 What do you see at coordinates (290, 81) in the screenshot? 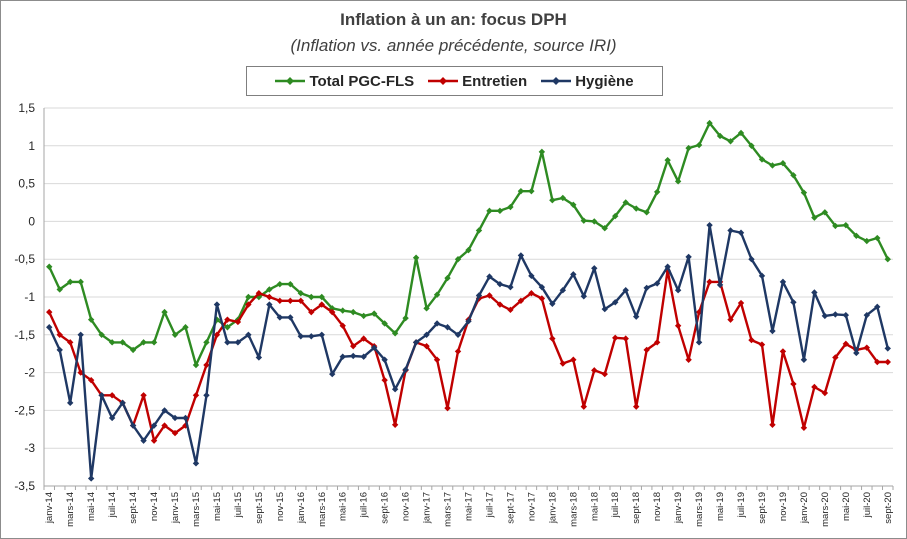
I see `legend-swatch-total` at bounding box center [290, 81].